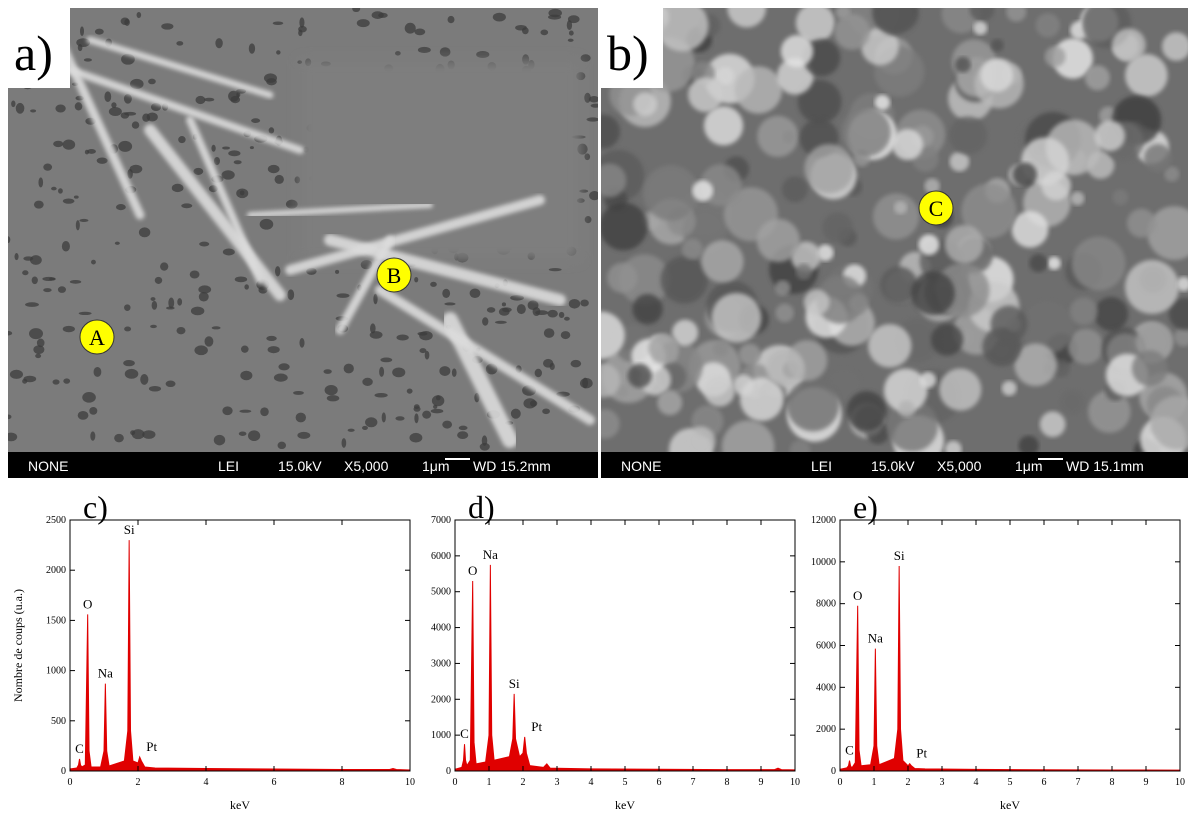 This screenshot has width=1188, height=820. What do you see at coordinates (274, 782) in the screenshot?
I see `x-tick-label: 6` at bounding box center [274, 782].